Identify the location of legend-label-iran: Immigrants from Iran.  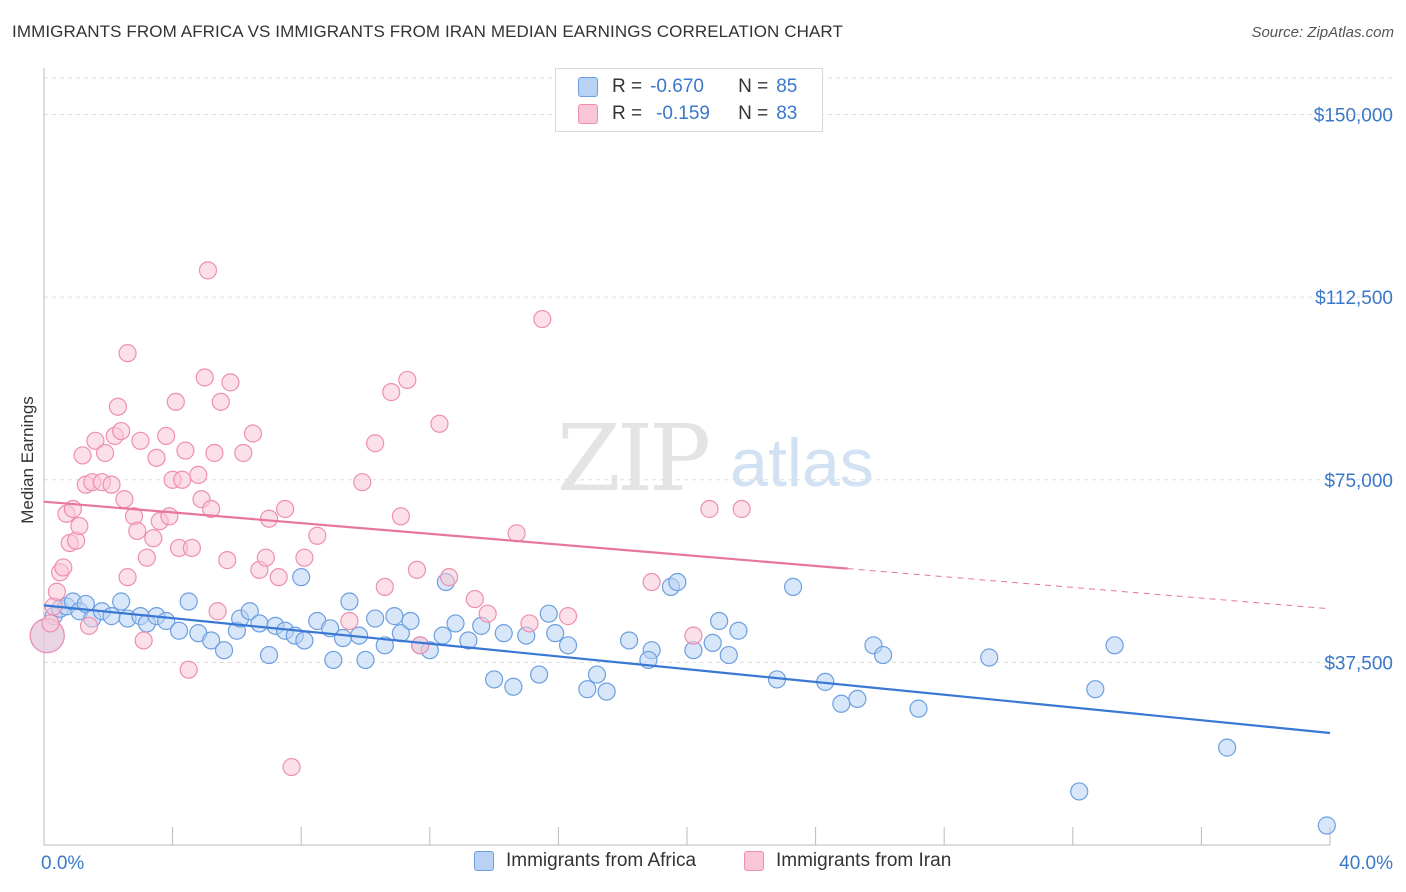
(864, 860).